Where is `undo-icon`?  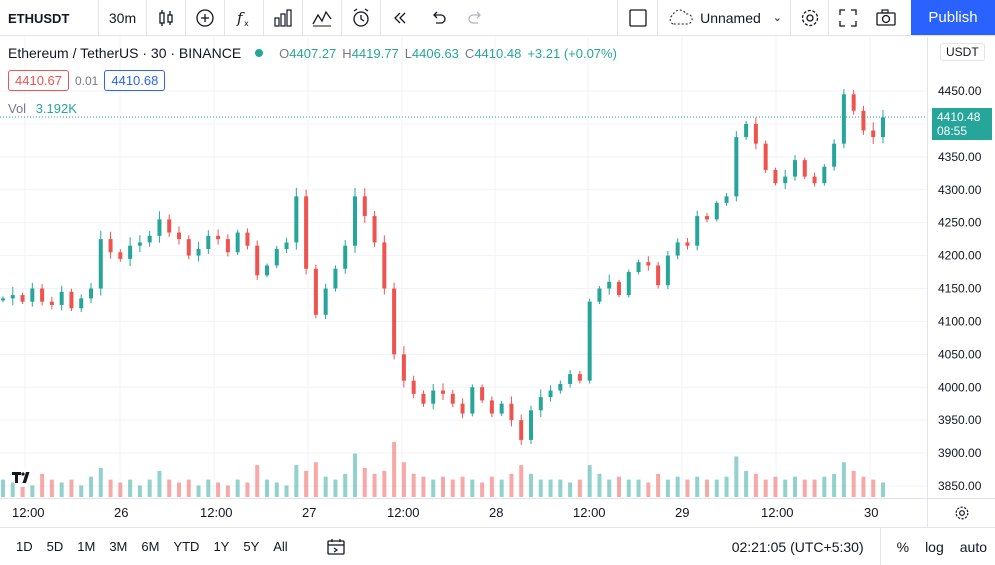 undo-icon is located at coordinates (438, 18).